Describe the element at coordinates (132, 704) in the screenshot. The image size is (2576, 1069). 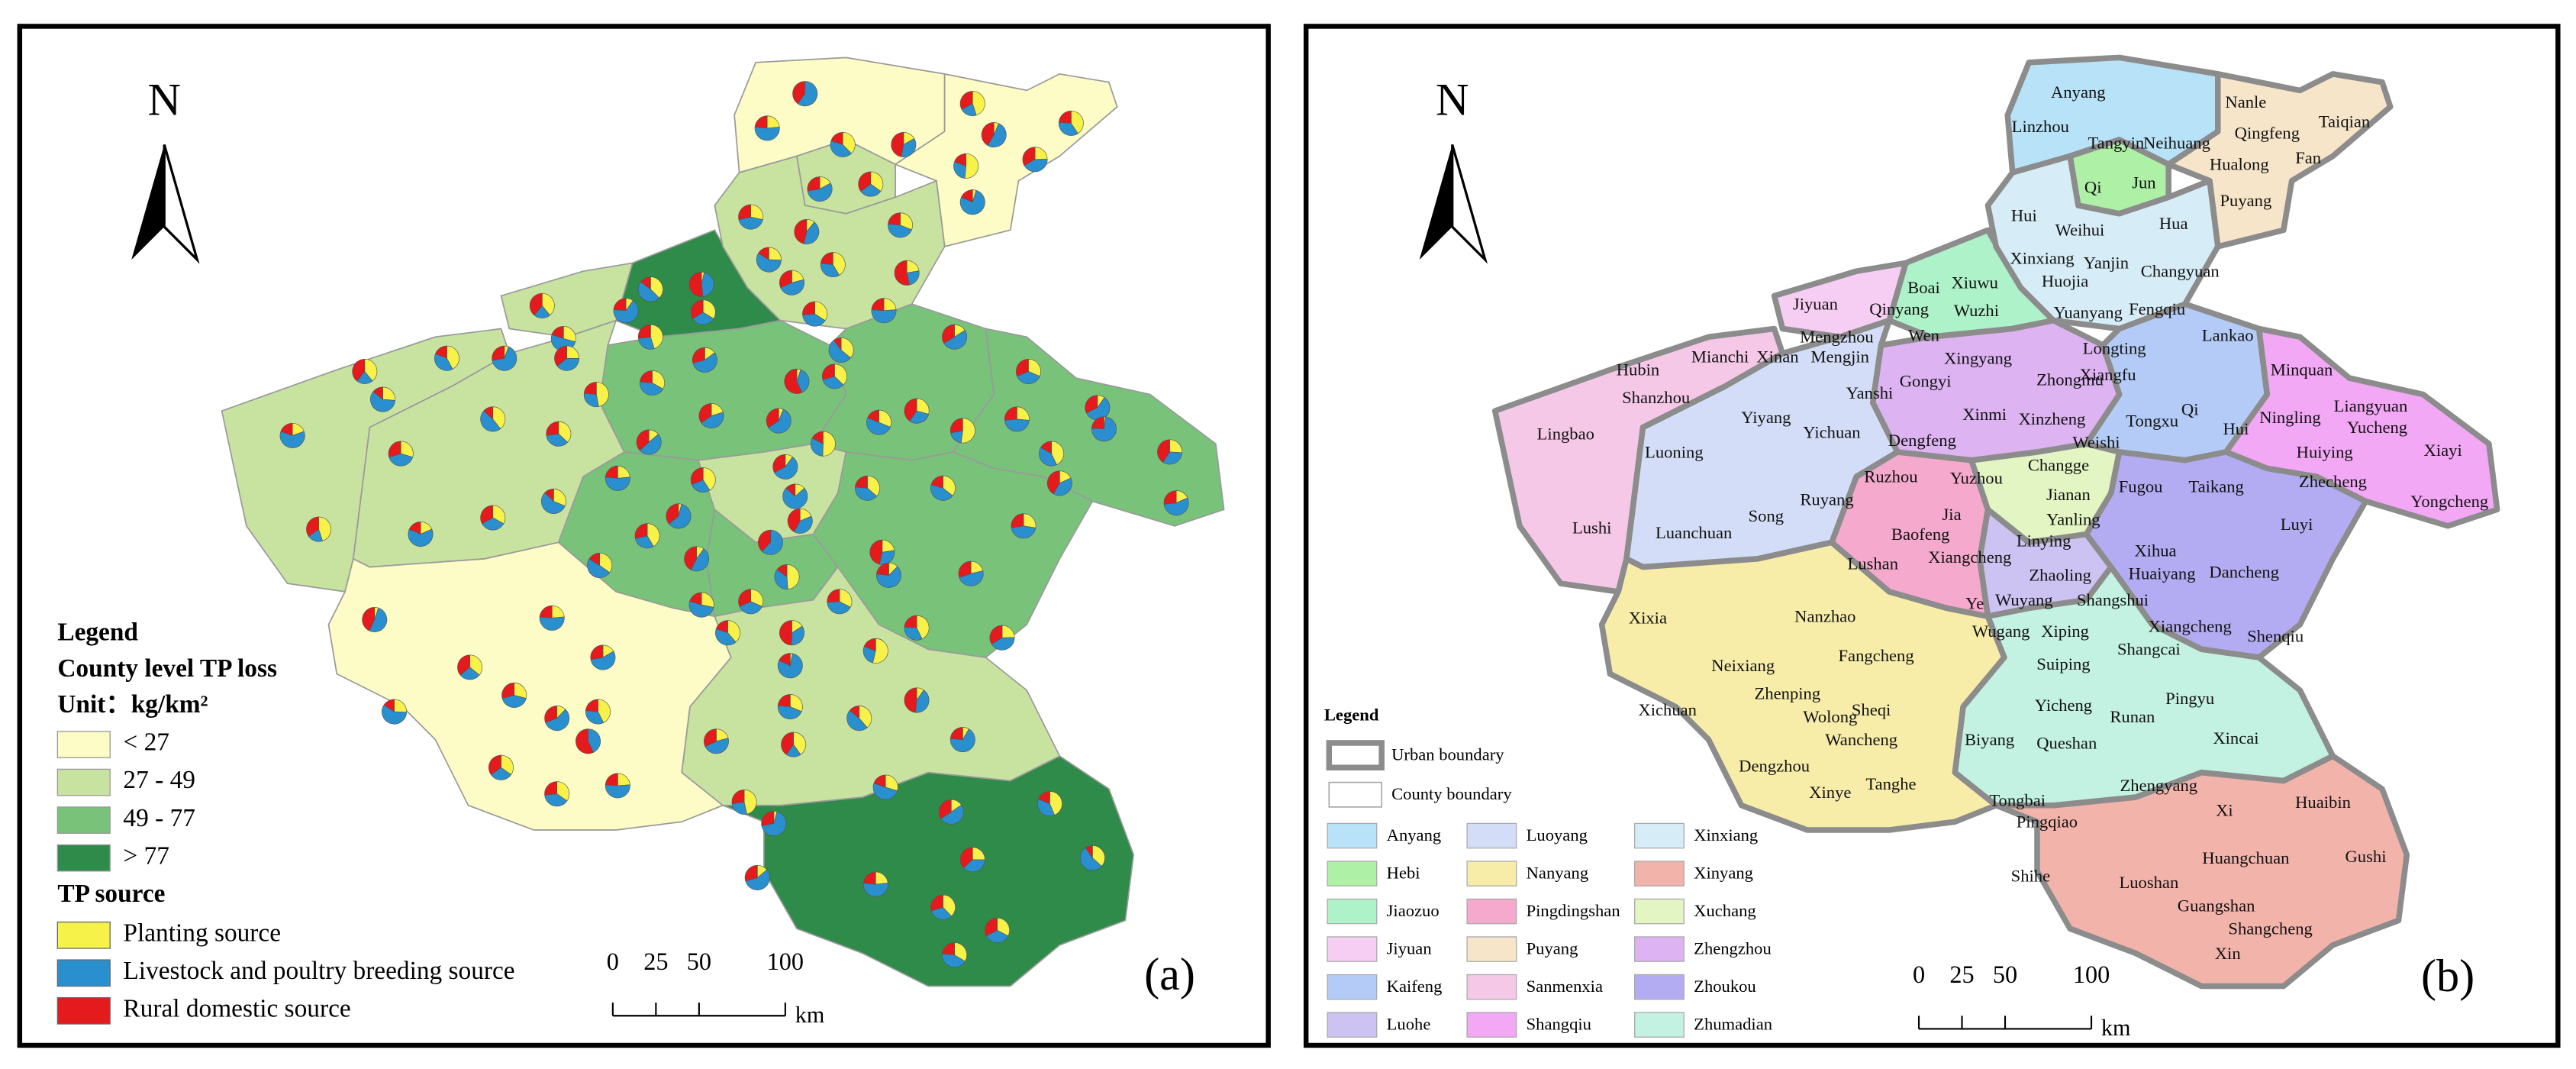
I see `legend-unit: Unit：kg/km²` at that location.